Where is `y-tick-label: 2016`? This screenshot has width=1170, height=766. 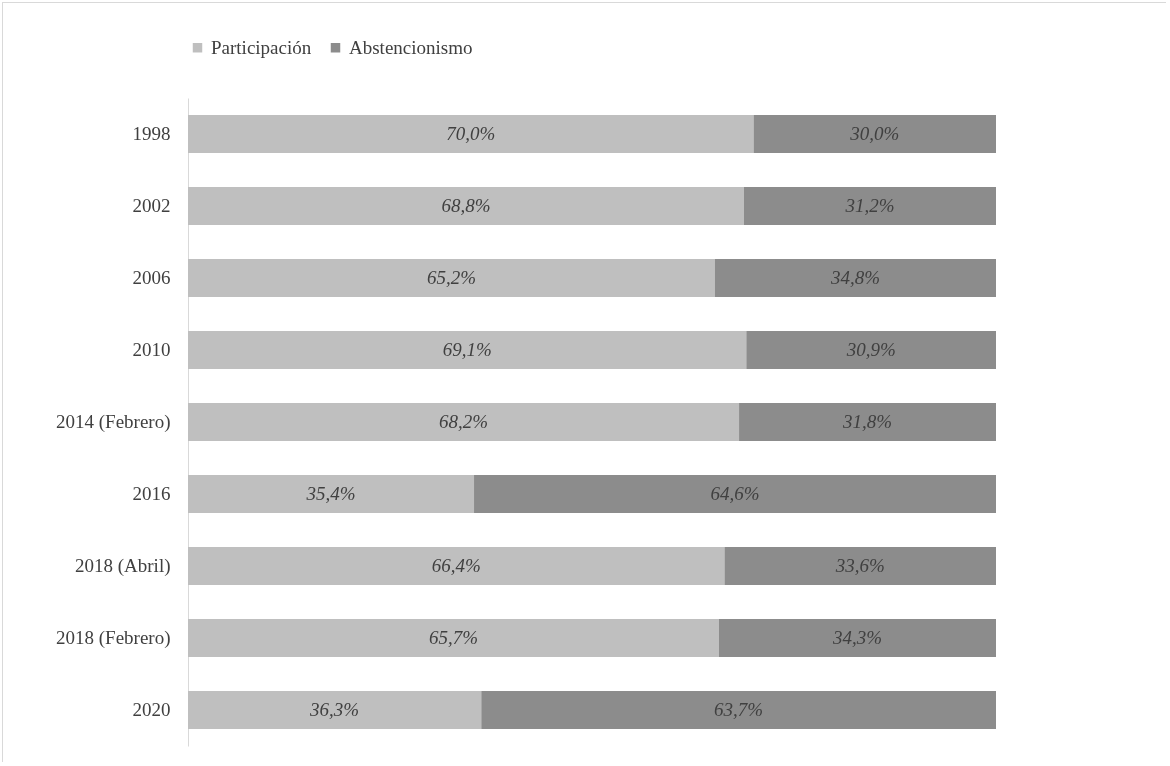 y-tick-label: 2016 is located at coordinates (151, 493).